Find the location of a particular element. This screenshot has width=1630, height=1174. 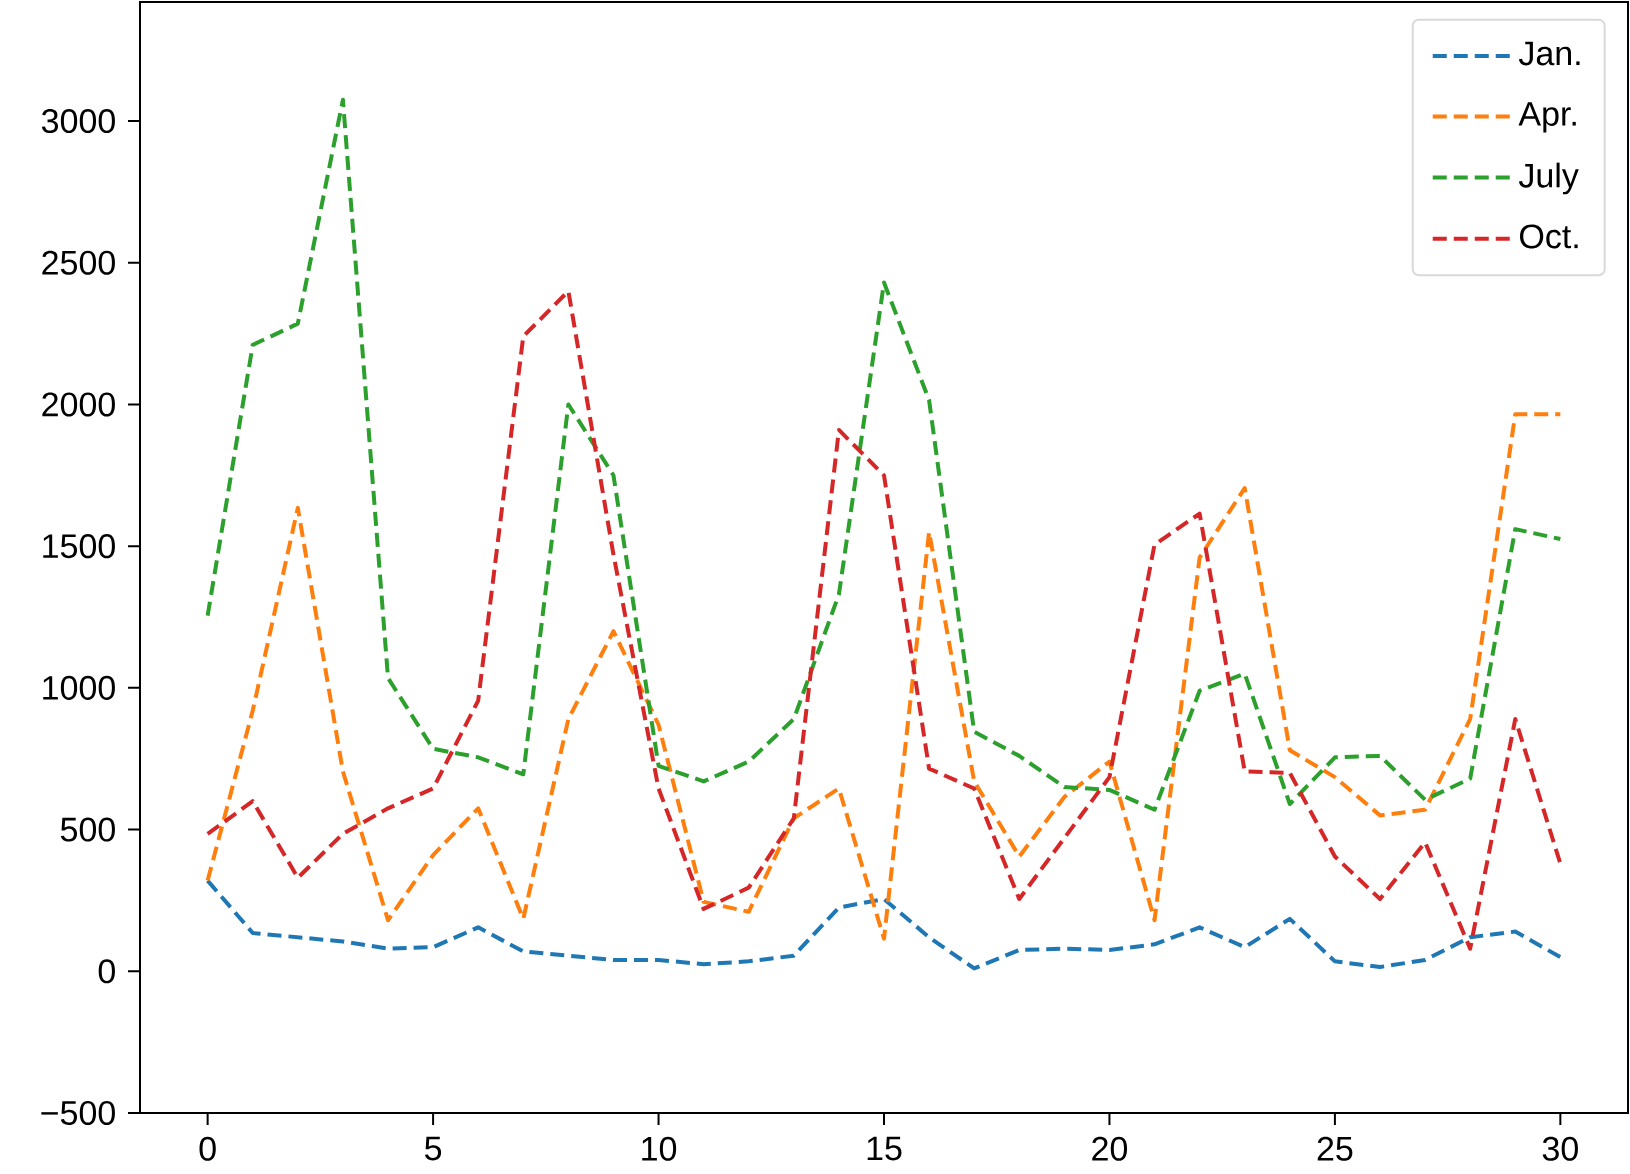

x-tick-label: 5 is located at coordinates (433, 1148).